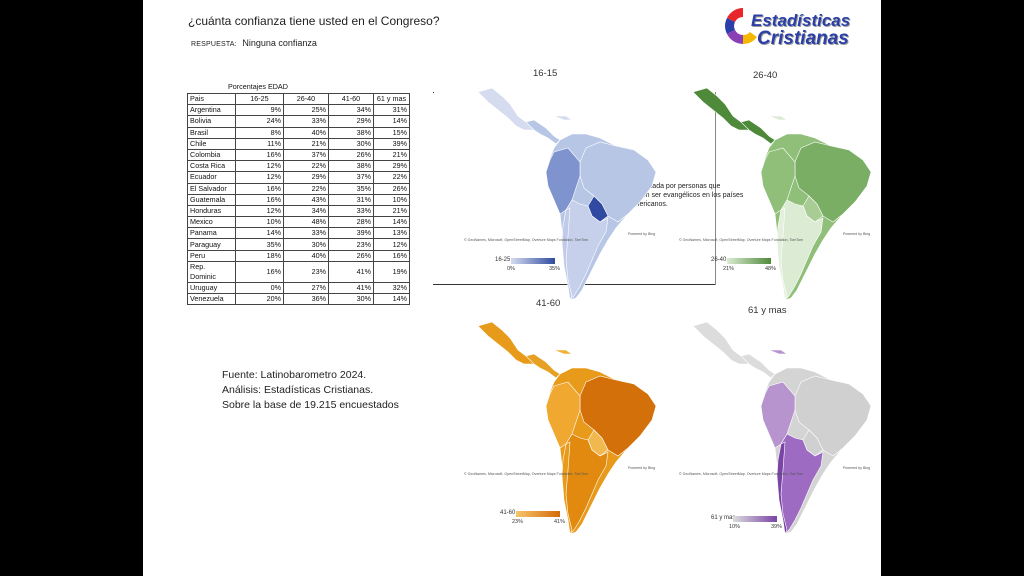  Describe the element at coordinates (749, 261) in the screenshot. I see `legend-gradient` at that location.